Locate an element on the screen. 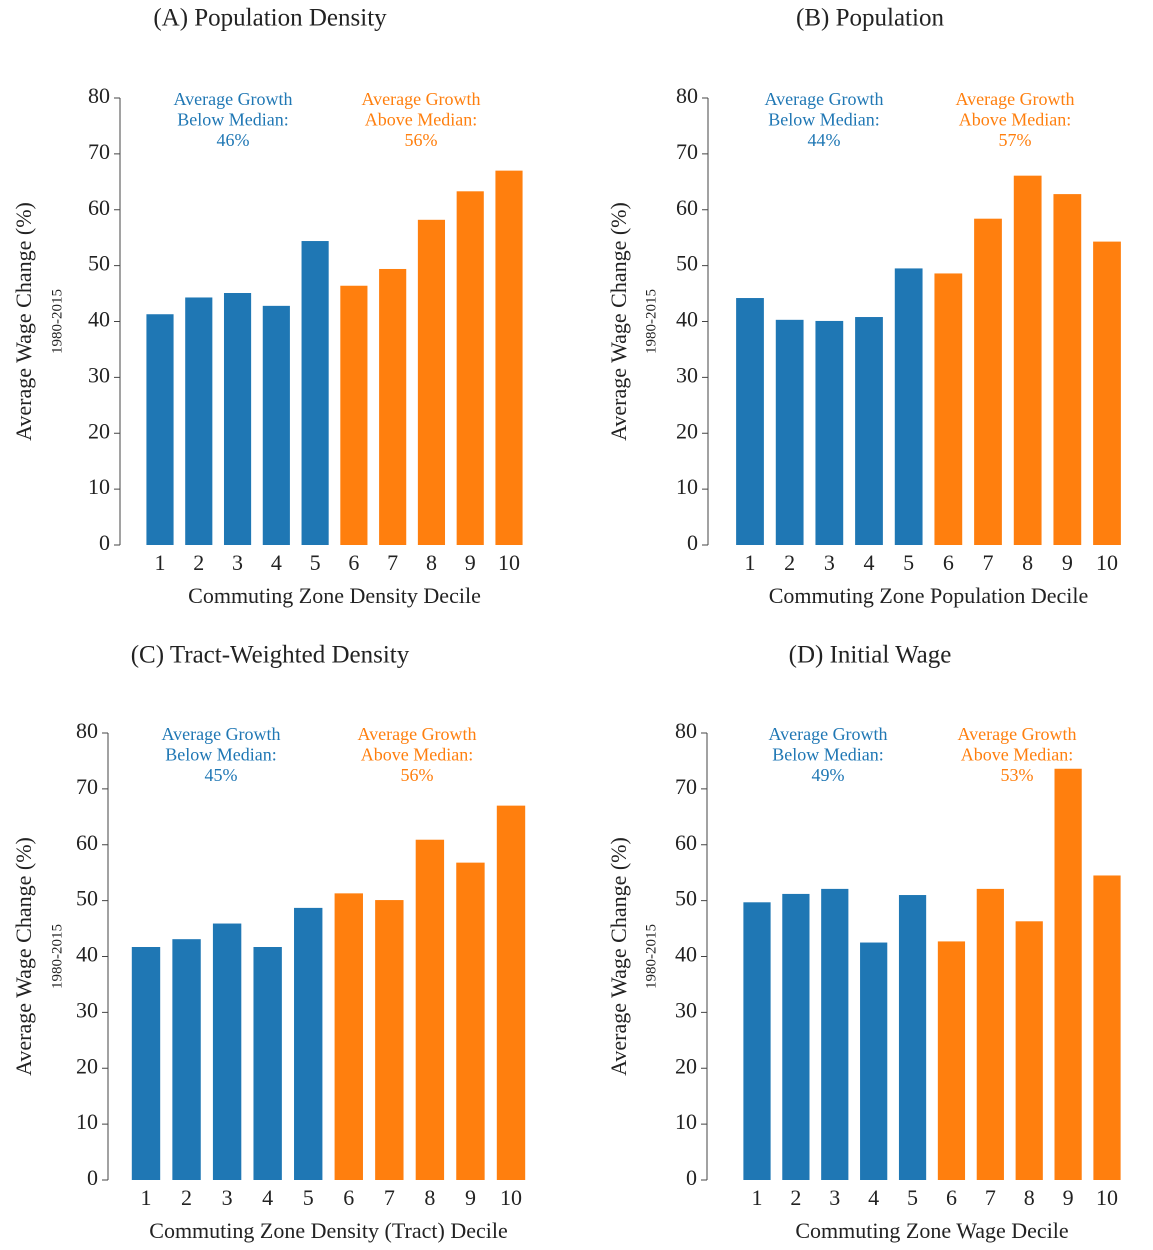 This screenshot has height=1250, width=1153. x-axis-title: Commuting Zone Wage Decile is located at coordinates (931, 1230).